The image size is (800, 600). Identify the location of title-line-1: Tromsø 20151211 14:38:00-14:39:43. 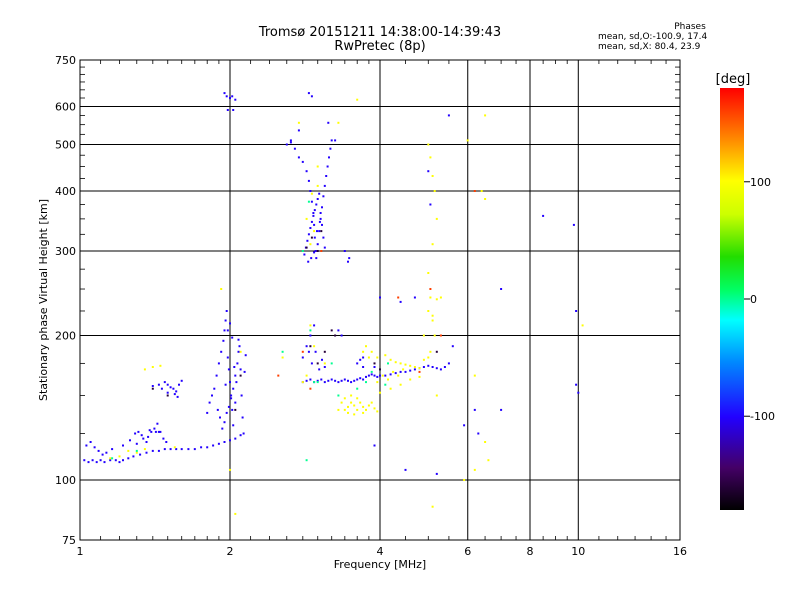
(380, 32).